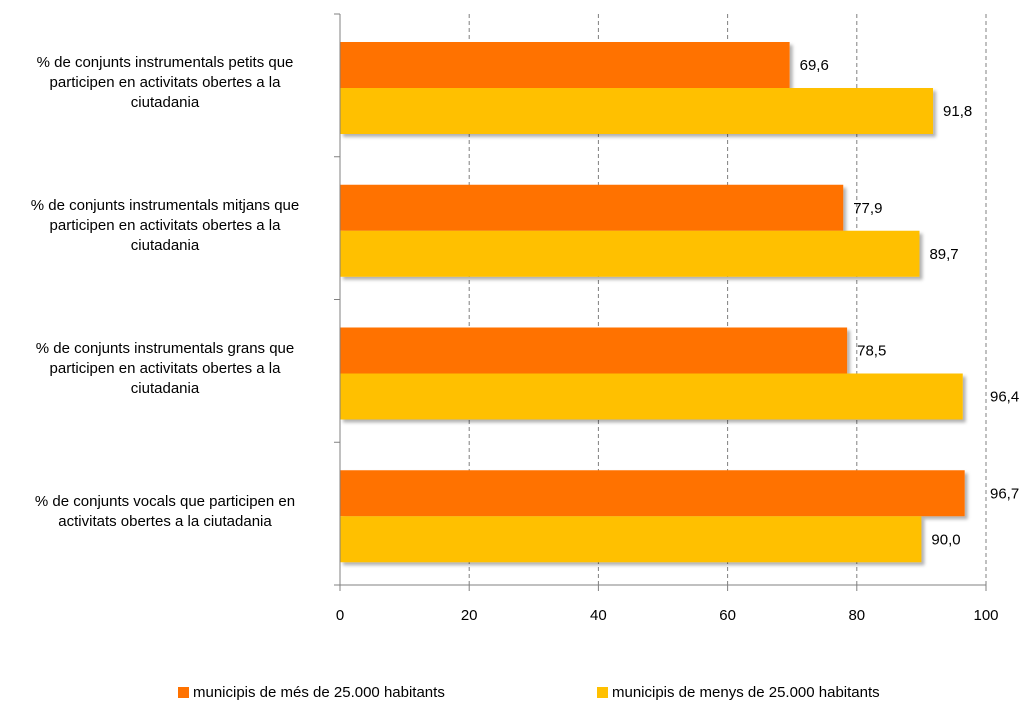 This screenshot has width=1025, height=704. What do you see at coordinates (165, 521) in the screenshot?
I see `category-label-line: activitats obertes a la ciutadania` at bounding box center [165, 521].